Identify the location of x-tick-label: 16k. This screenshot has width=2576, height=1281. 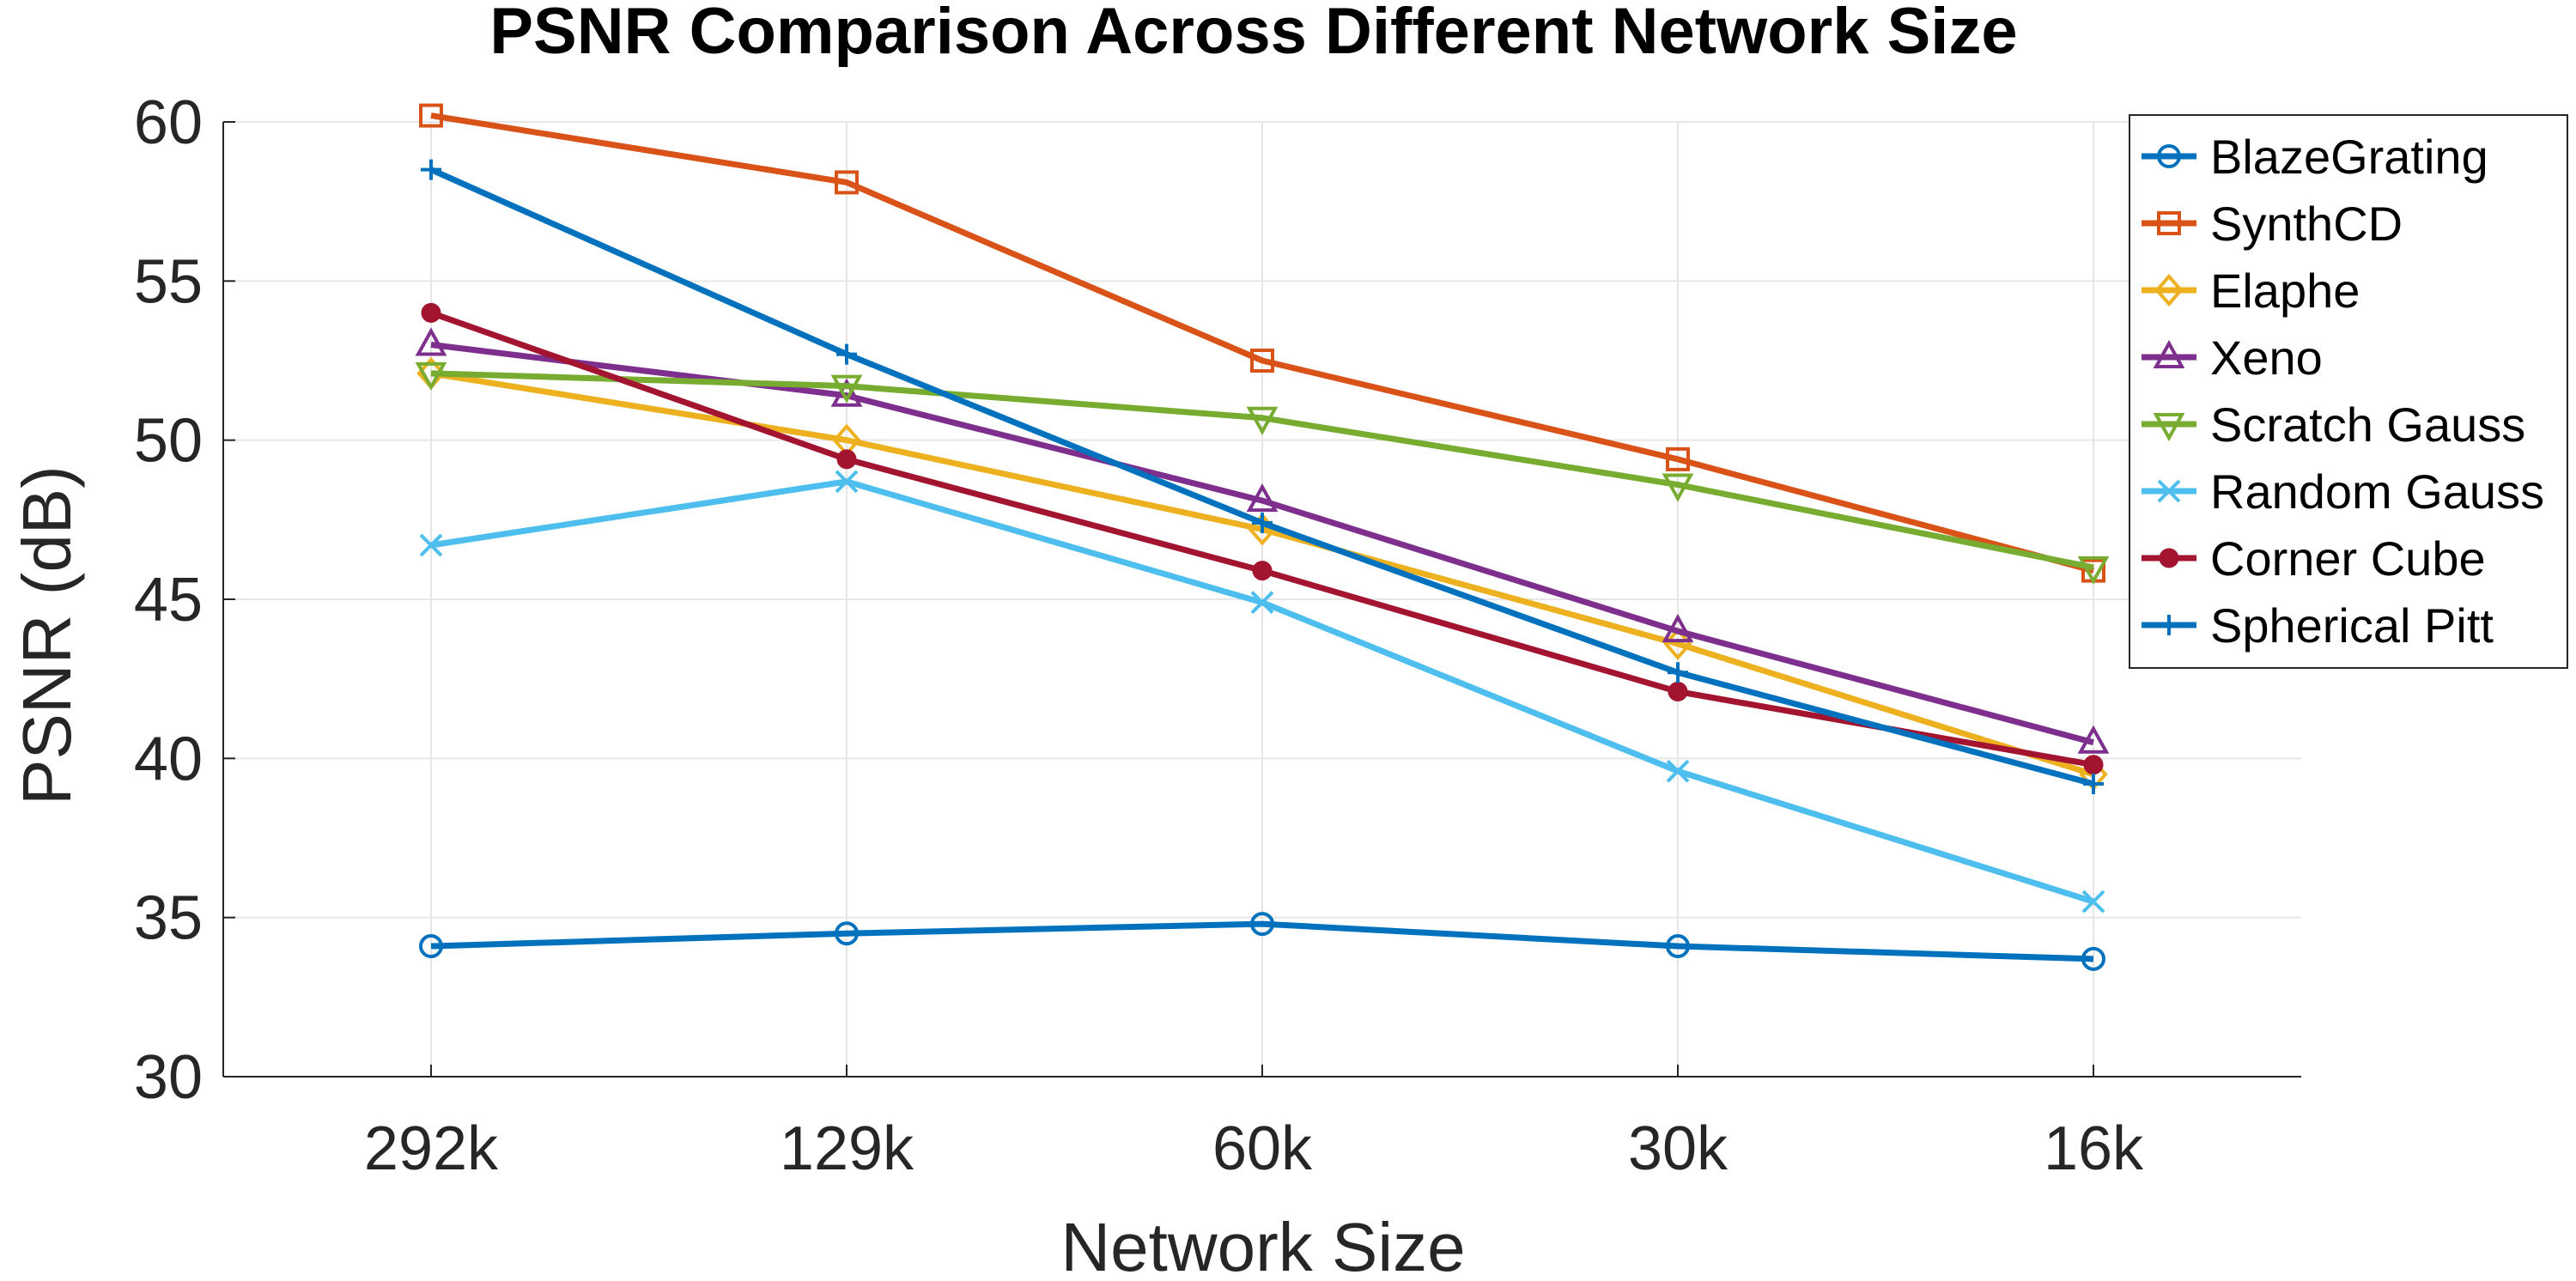
(2094, 1148).